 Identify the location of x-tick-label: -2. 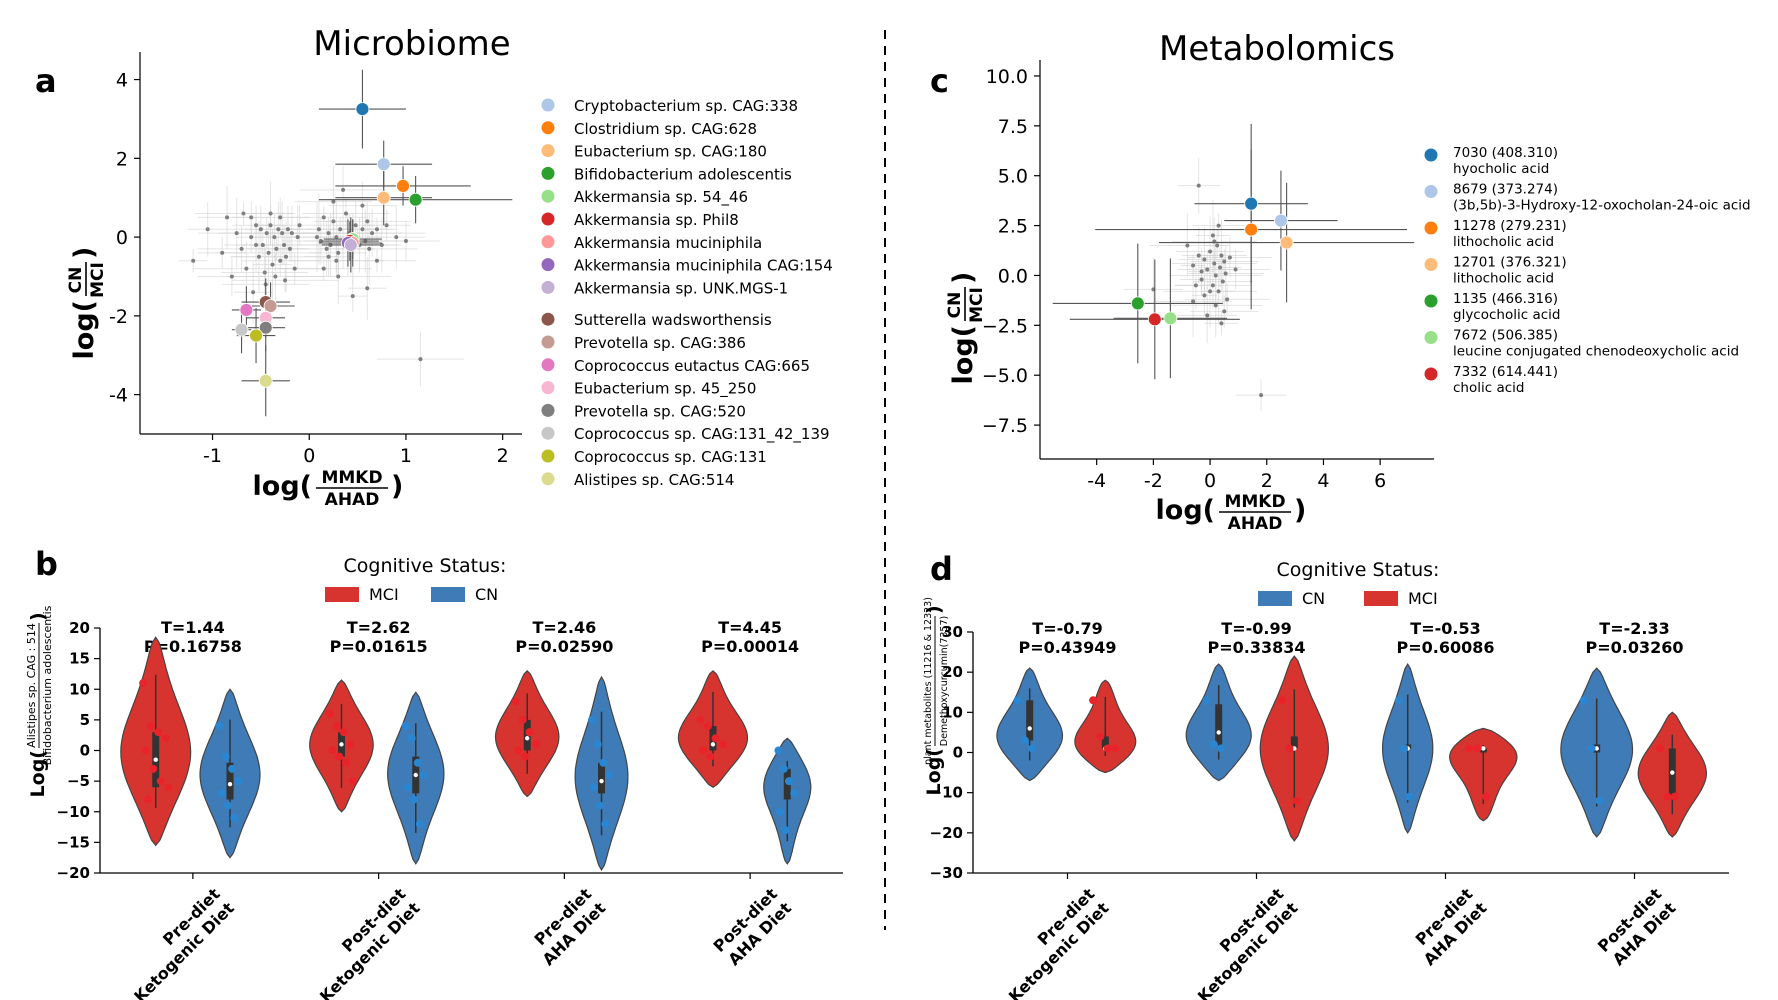
(1153, 481).